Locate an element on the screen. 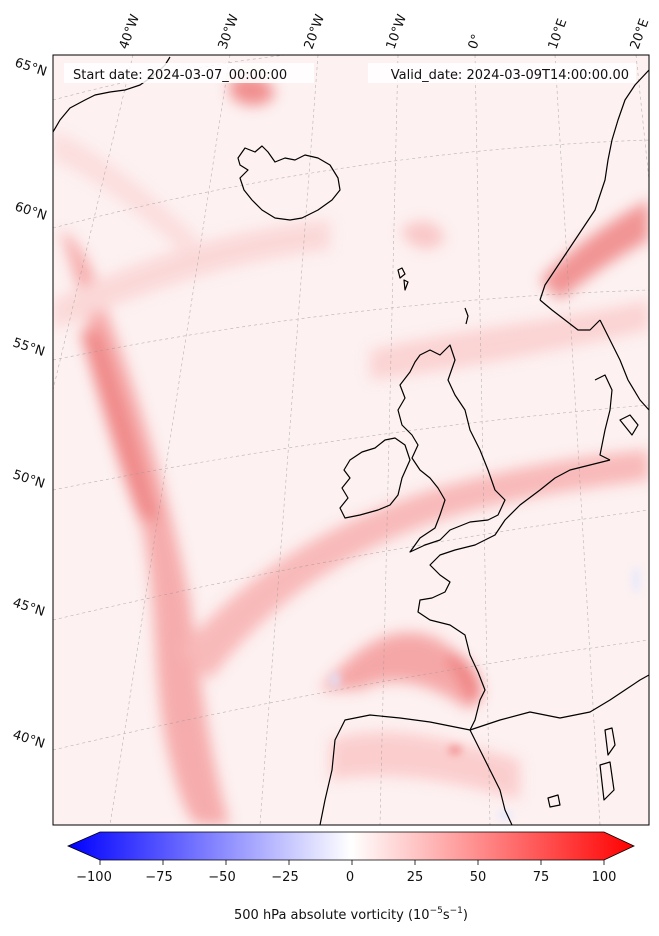 This screenshot has width=659, height=936. cb-tick-label: 25 is located at coordinates (415, 877).